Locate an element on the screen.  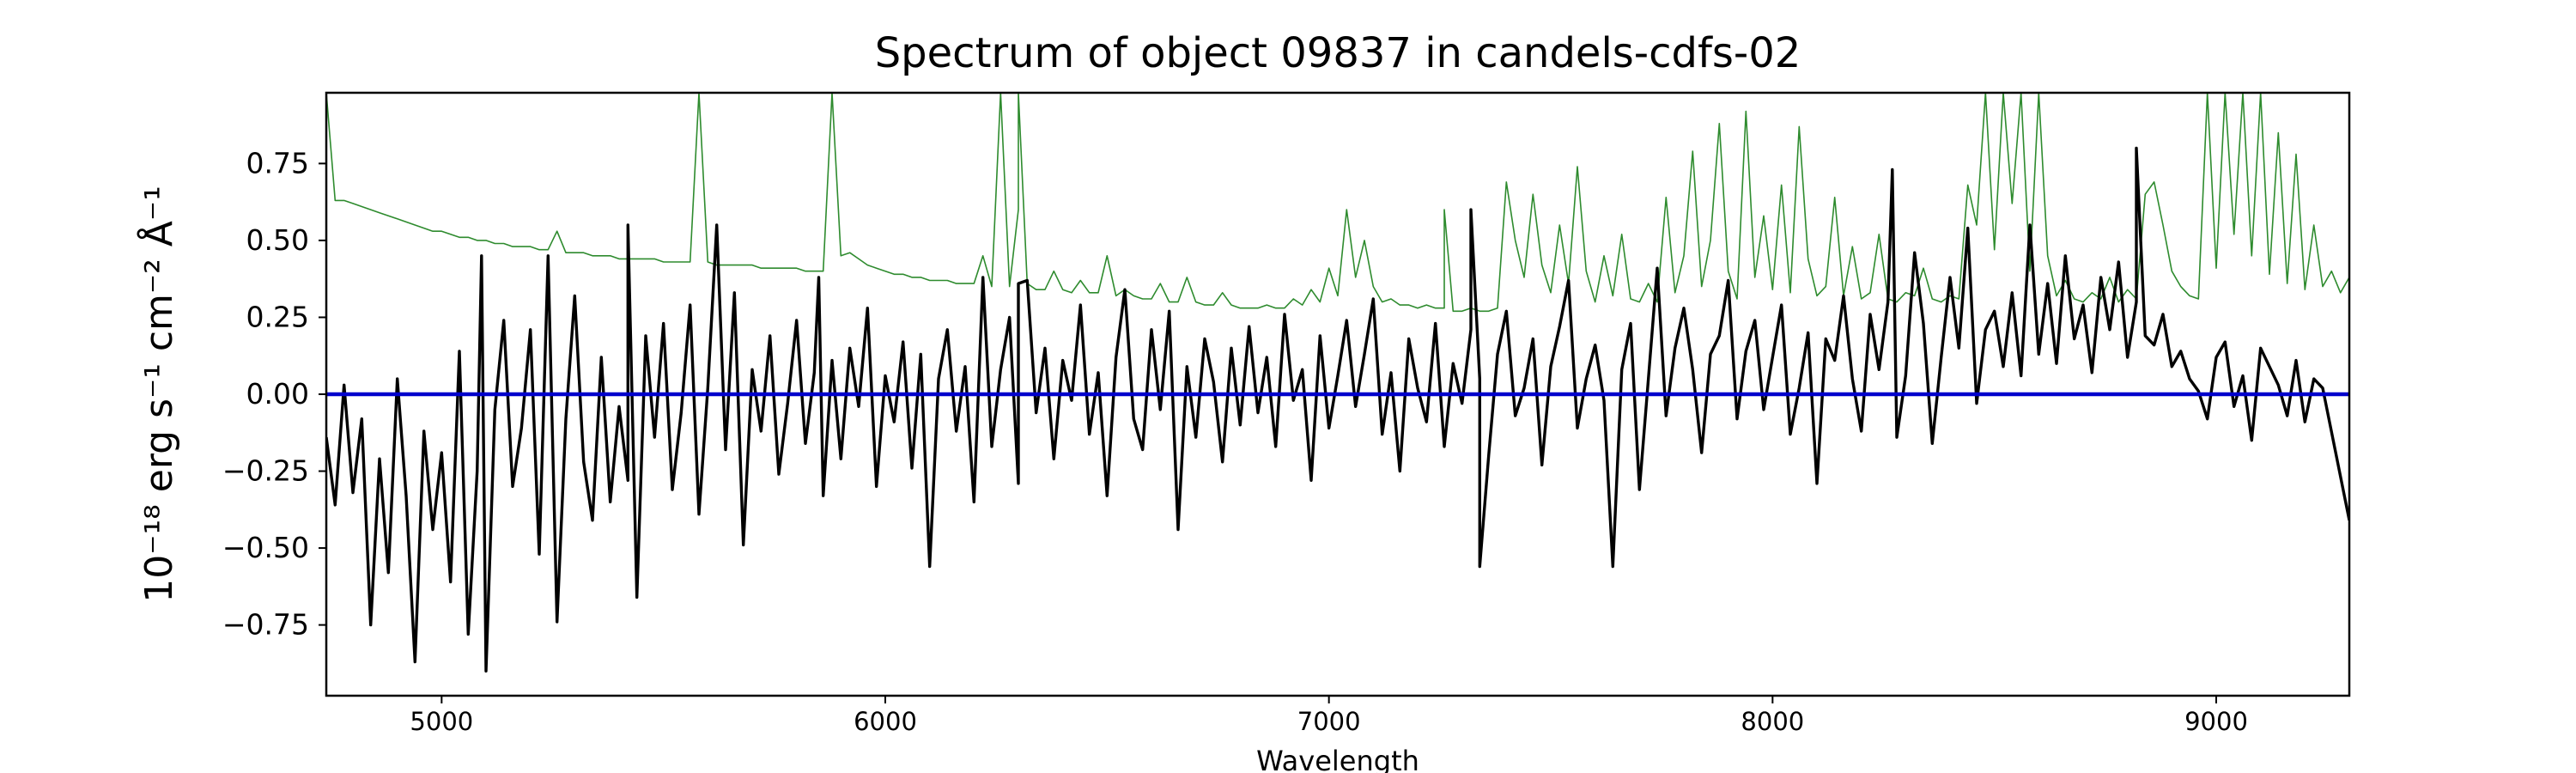
x-axis-label: Wavelength is located at coordinates (1338, 759).